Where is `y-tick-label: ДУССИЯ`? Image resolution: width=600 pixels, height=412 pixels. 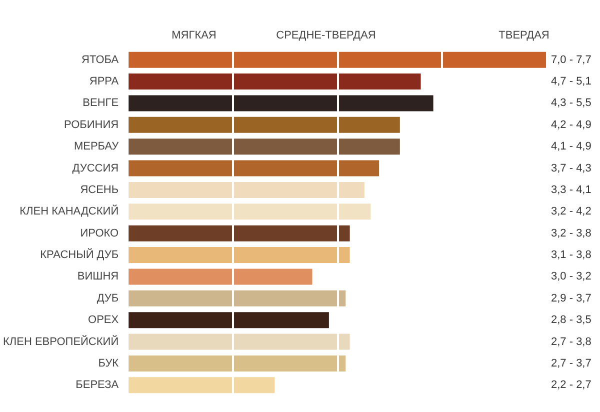 y-tick-label: ДУССИЯ is located at coordinates (95, 168).